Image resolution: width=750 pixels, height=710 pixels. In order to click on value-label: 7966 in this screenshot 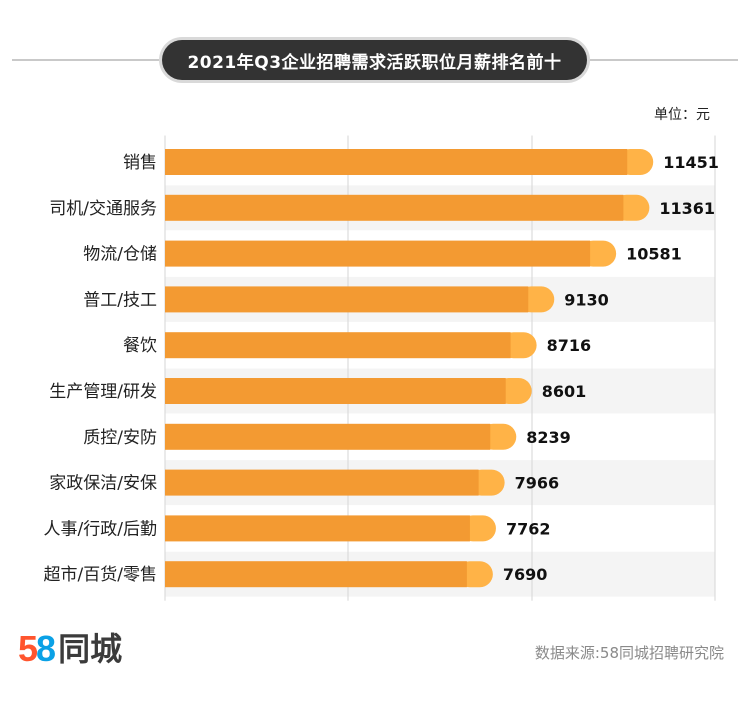, I will do `click(537, 483)`.